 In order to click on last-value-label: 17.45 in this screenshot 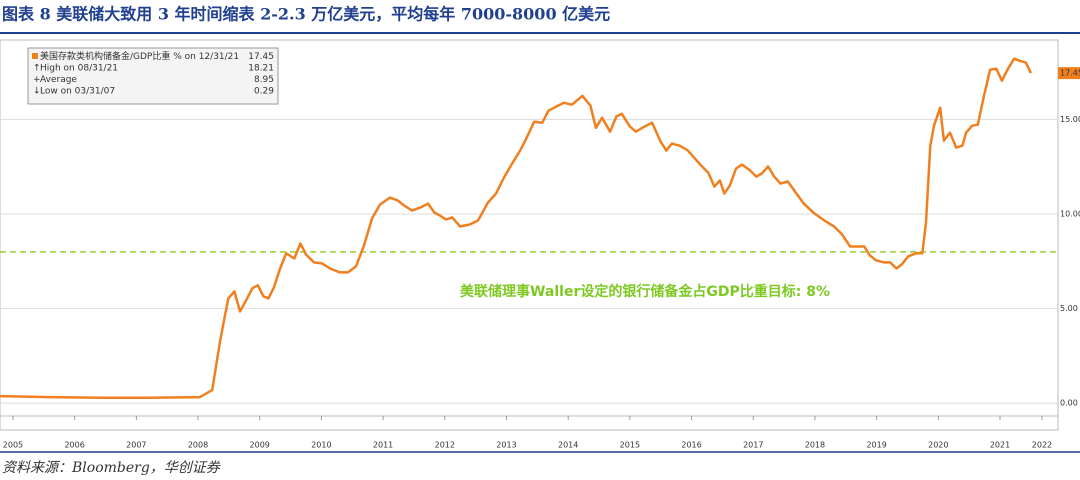, I will do `click(1070, 73)`.